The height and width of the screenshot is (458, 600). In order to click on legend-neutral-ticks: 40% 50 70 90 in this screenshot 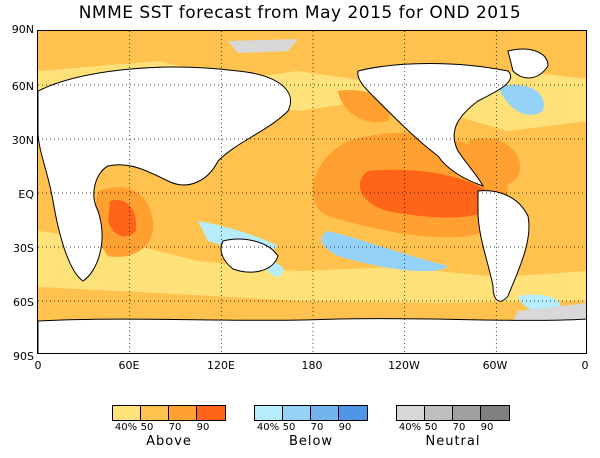, I will do `click(453, 427)`.